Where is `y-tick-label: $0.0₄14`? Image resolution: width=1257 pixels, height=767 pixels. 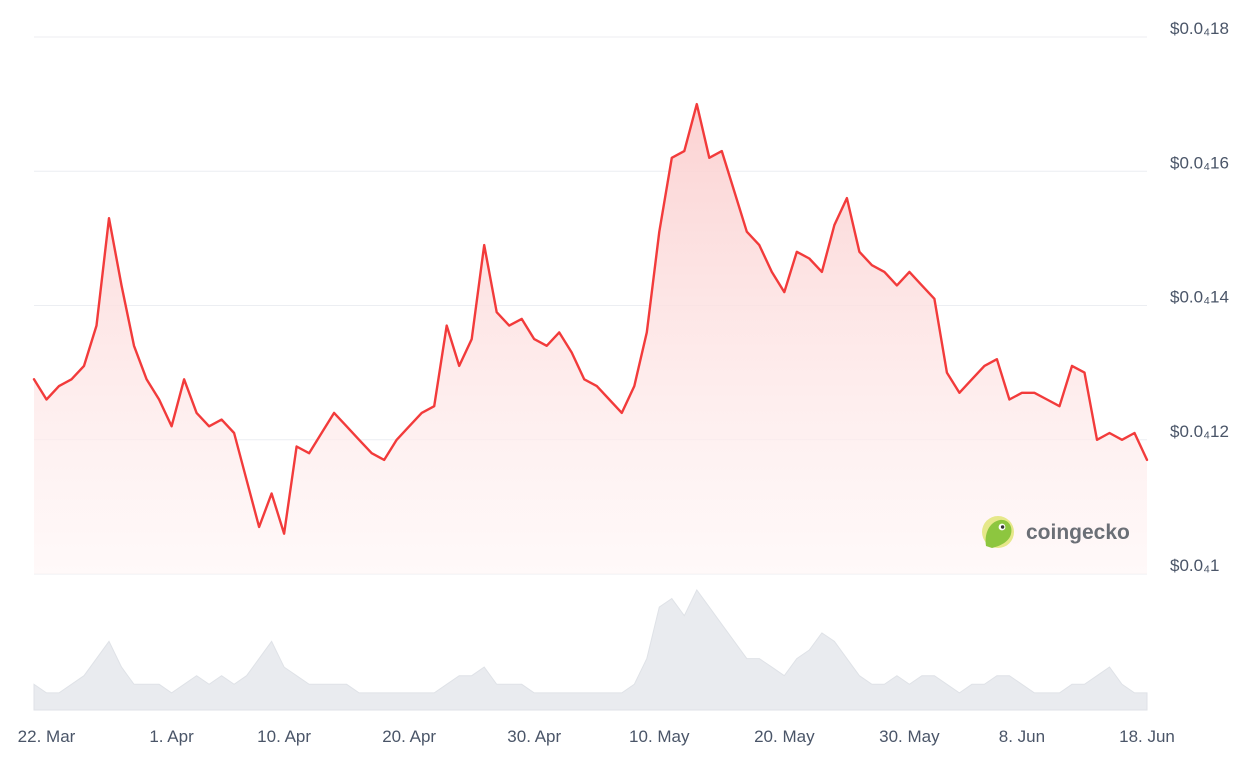
y-tick-label: $0.0₄14 is located at coordinates (1199, 297).